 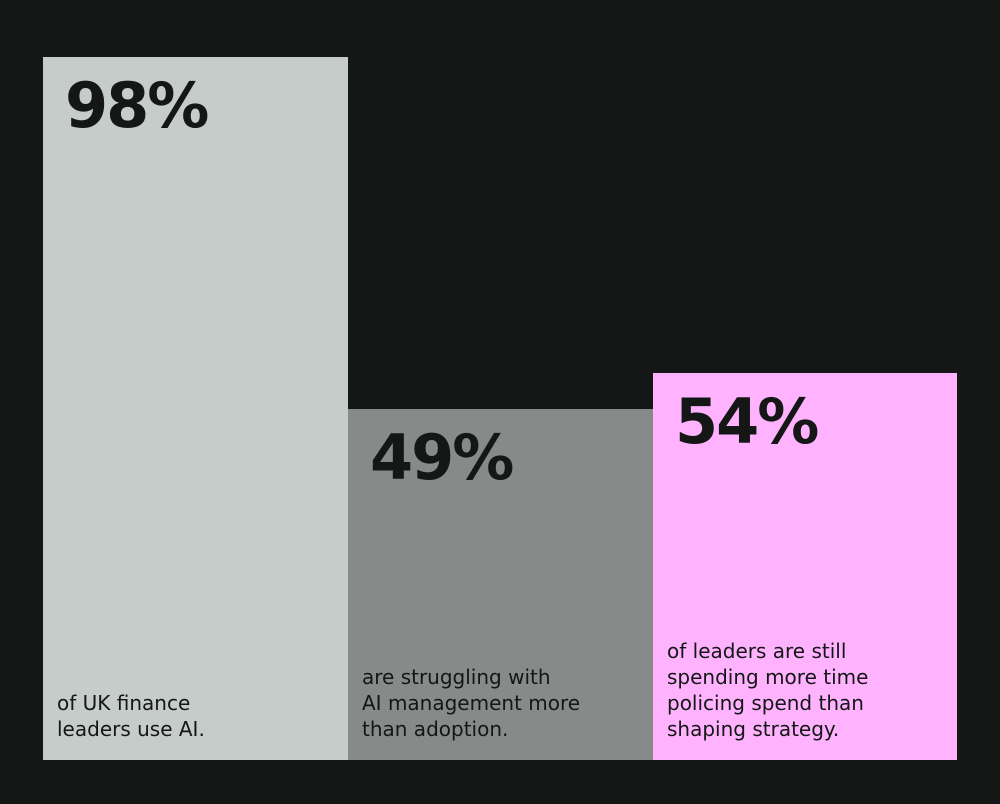 I want to click on bar-value-label: 54%, so click(x=747, y=421).